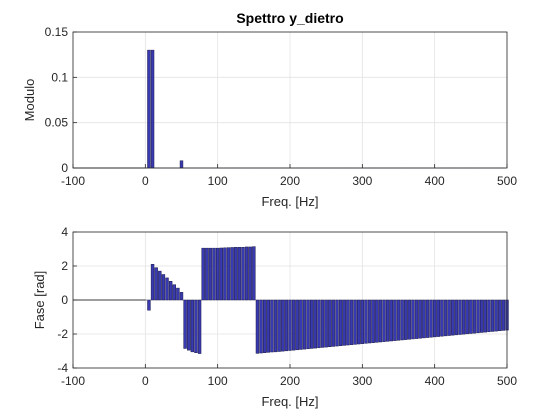 Image resolution: width=560 pixels, height=420 pixels. I want to click on magnitude-y-label: Modulo, so click(29, 100).